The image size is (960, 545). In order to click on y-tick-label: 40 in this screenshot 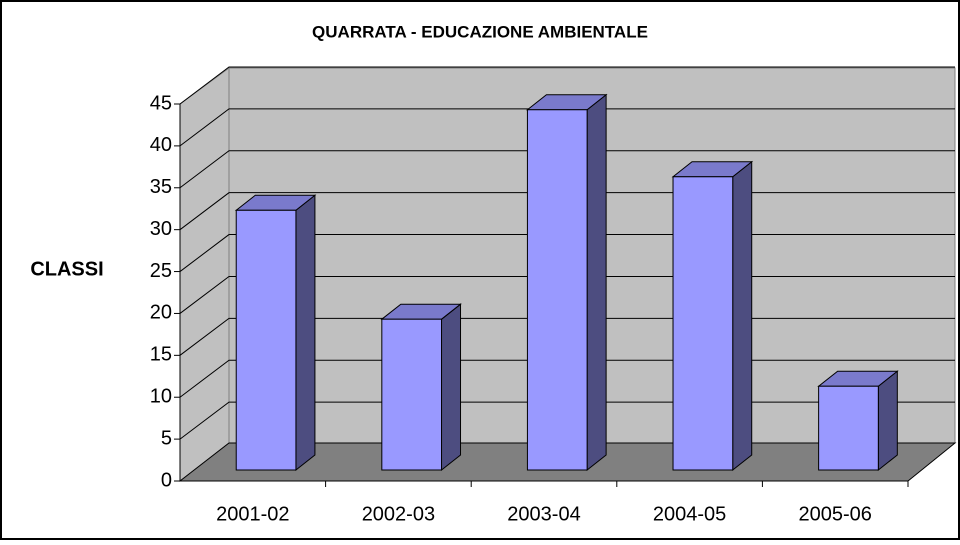, I will do `click(161, 145)`.